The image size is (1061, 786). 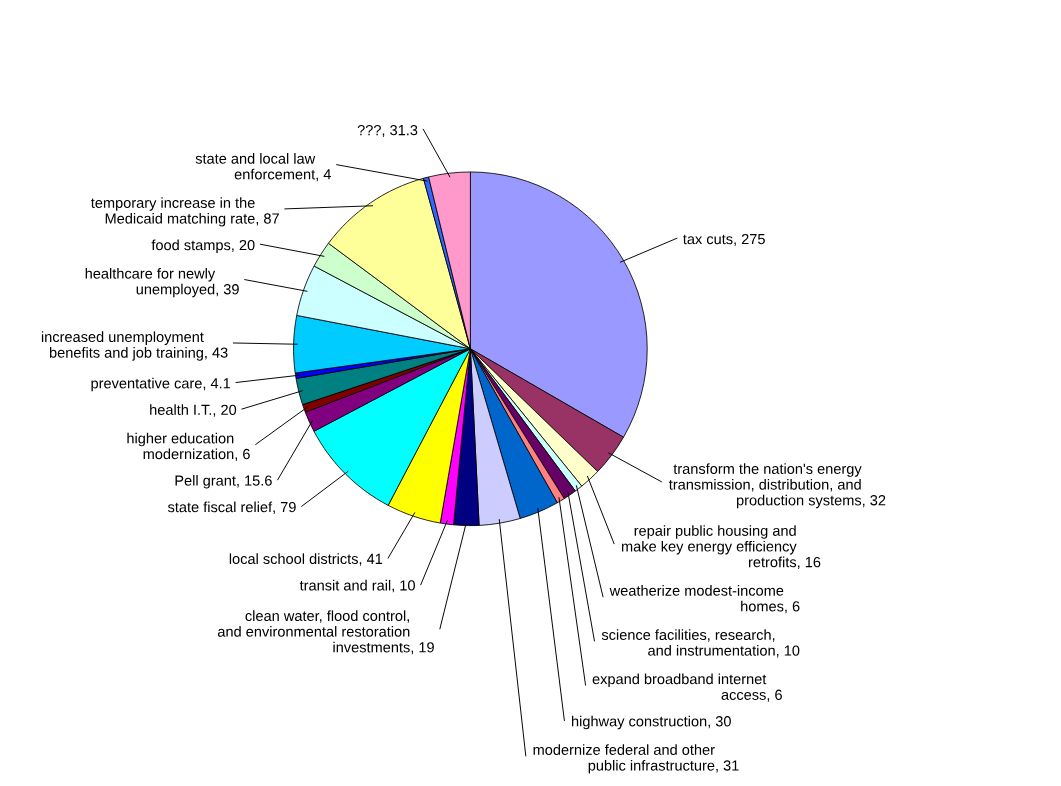 I want to click on slice-label: repair public housing and make key energy efficiency retrofits, so click(x=709, y=546).